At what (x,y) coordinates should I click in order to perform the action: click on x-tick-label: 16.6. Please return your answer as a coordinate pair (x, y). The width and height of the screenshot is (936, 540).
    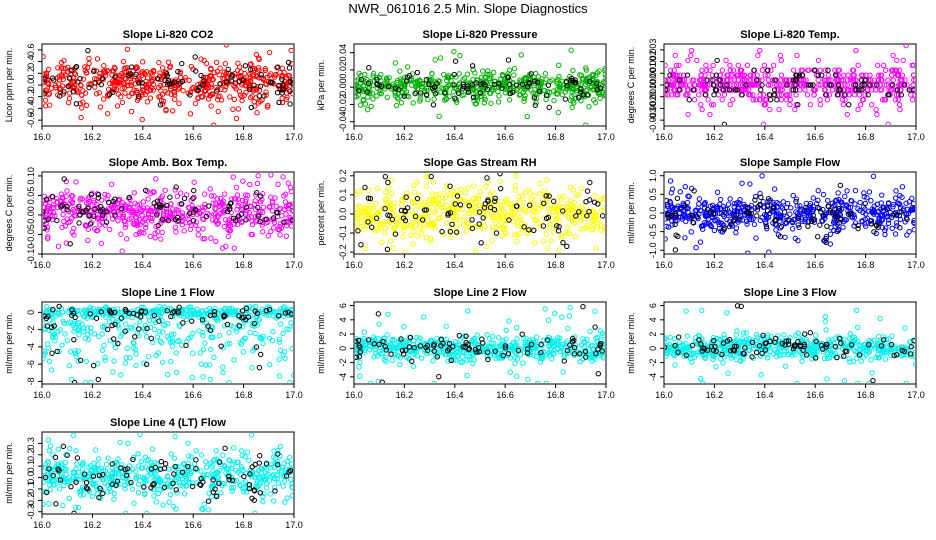
    Looking at the image, I should click on (193, 265).